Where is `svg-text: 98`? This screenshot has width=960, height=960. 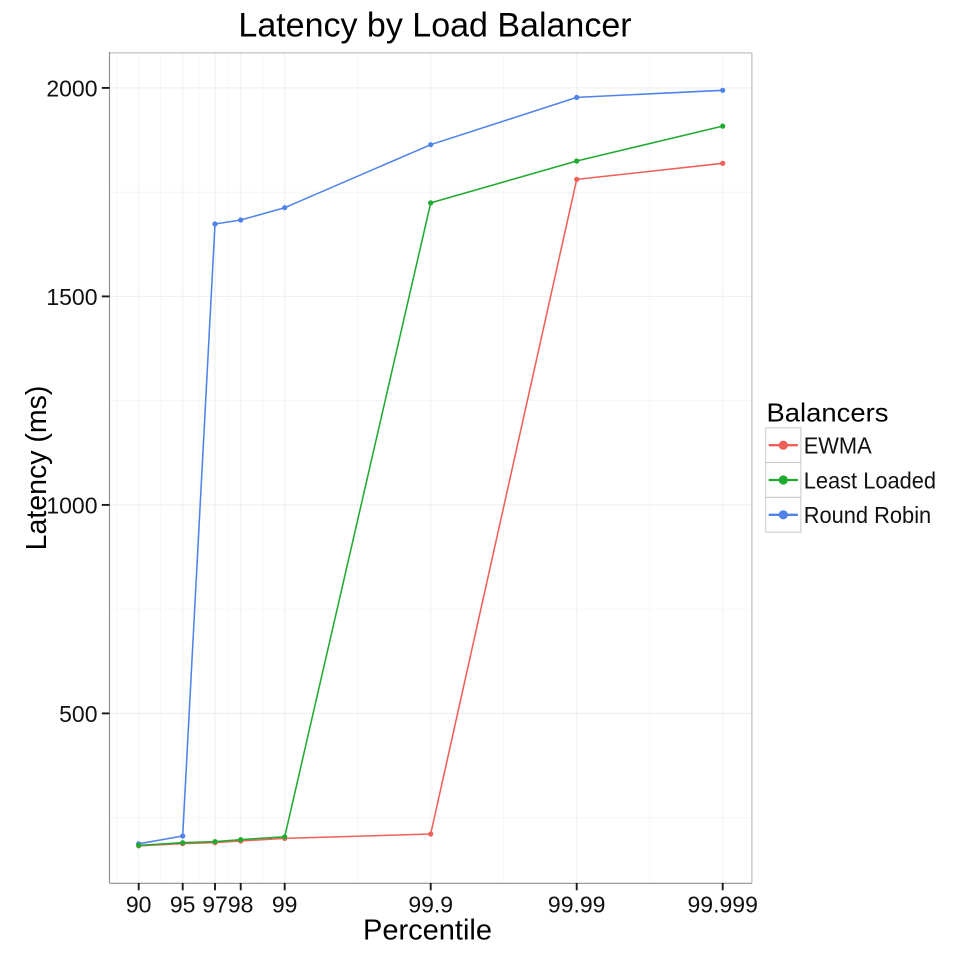 svg-text: 98 is located at coordinates (241, 905).